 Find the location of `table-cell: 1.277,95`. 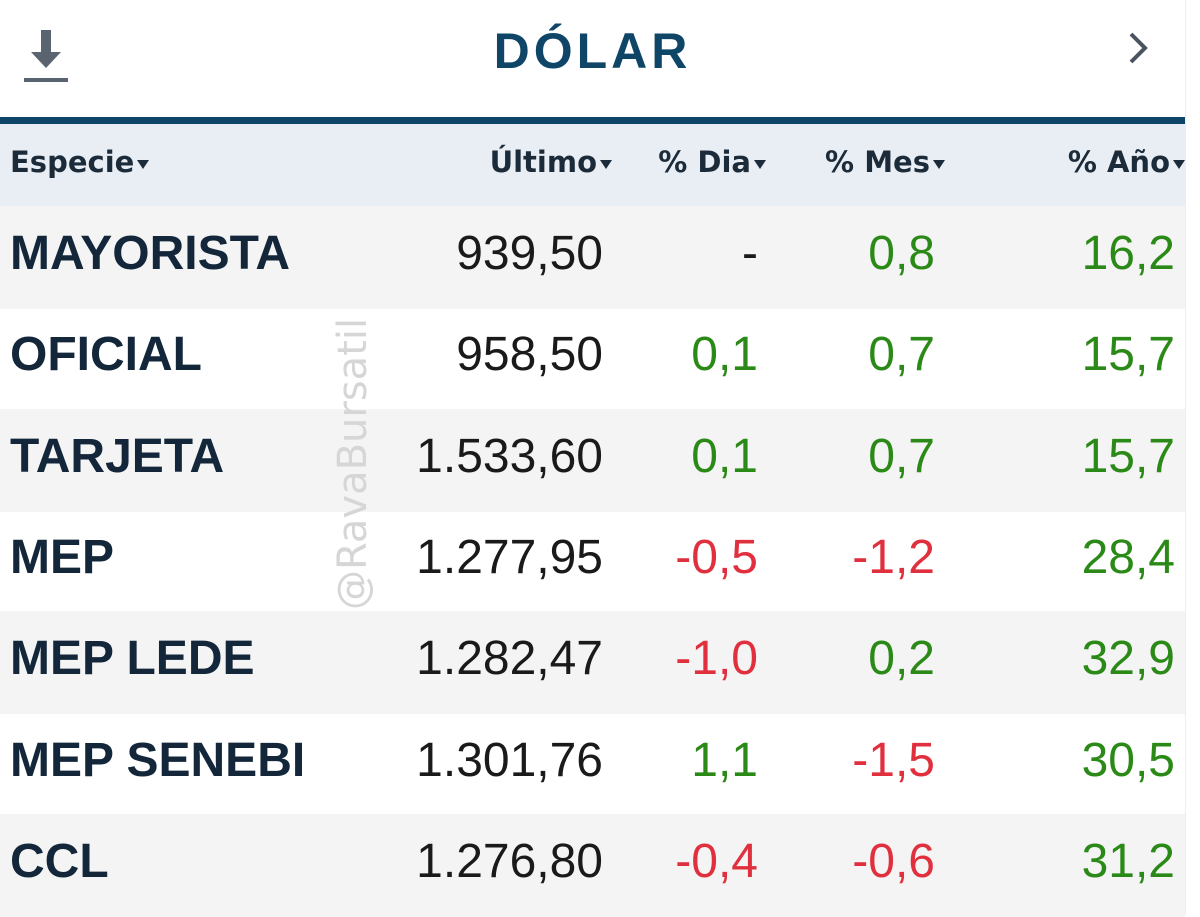

table-cell: 1.277,95 is located at coordinates (509, 557).